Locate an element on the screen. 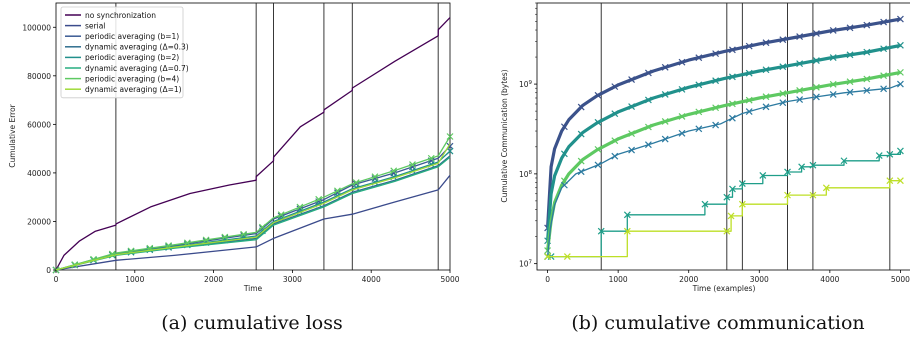 This screenshot has width=910, height=337. y-tick-label: 100000 is located at coordinates (36, 27).